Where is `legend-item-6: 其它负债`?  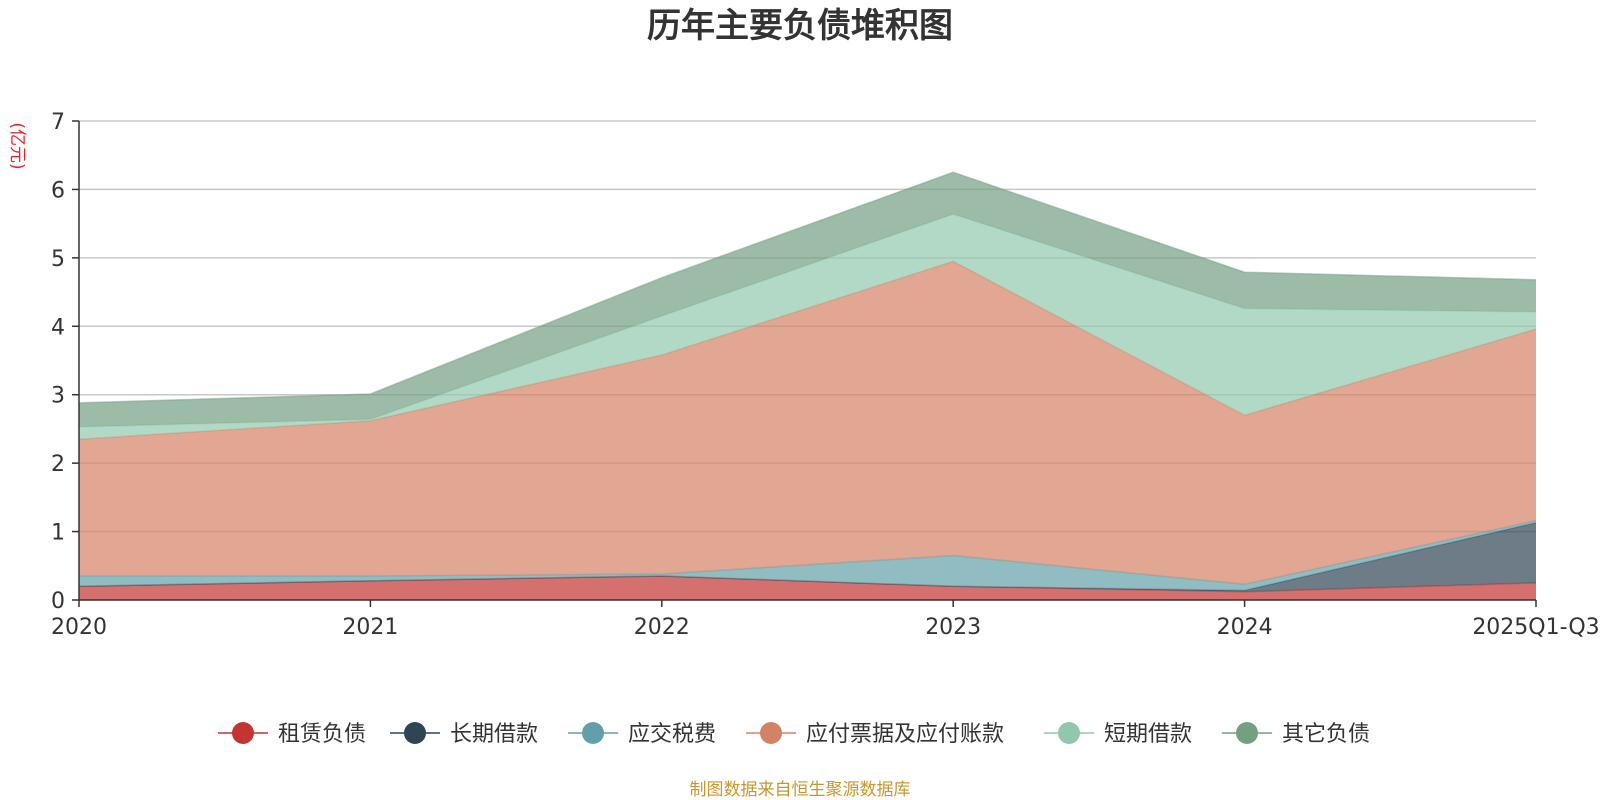 legend-item-6: 其它负债 is located at coordinates (1296, 734).